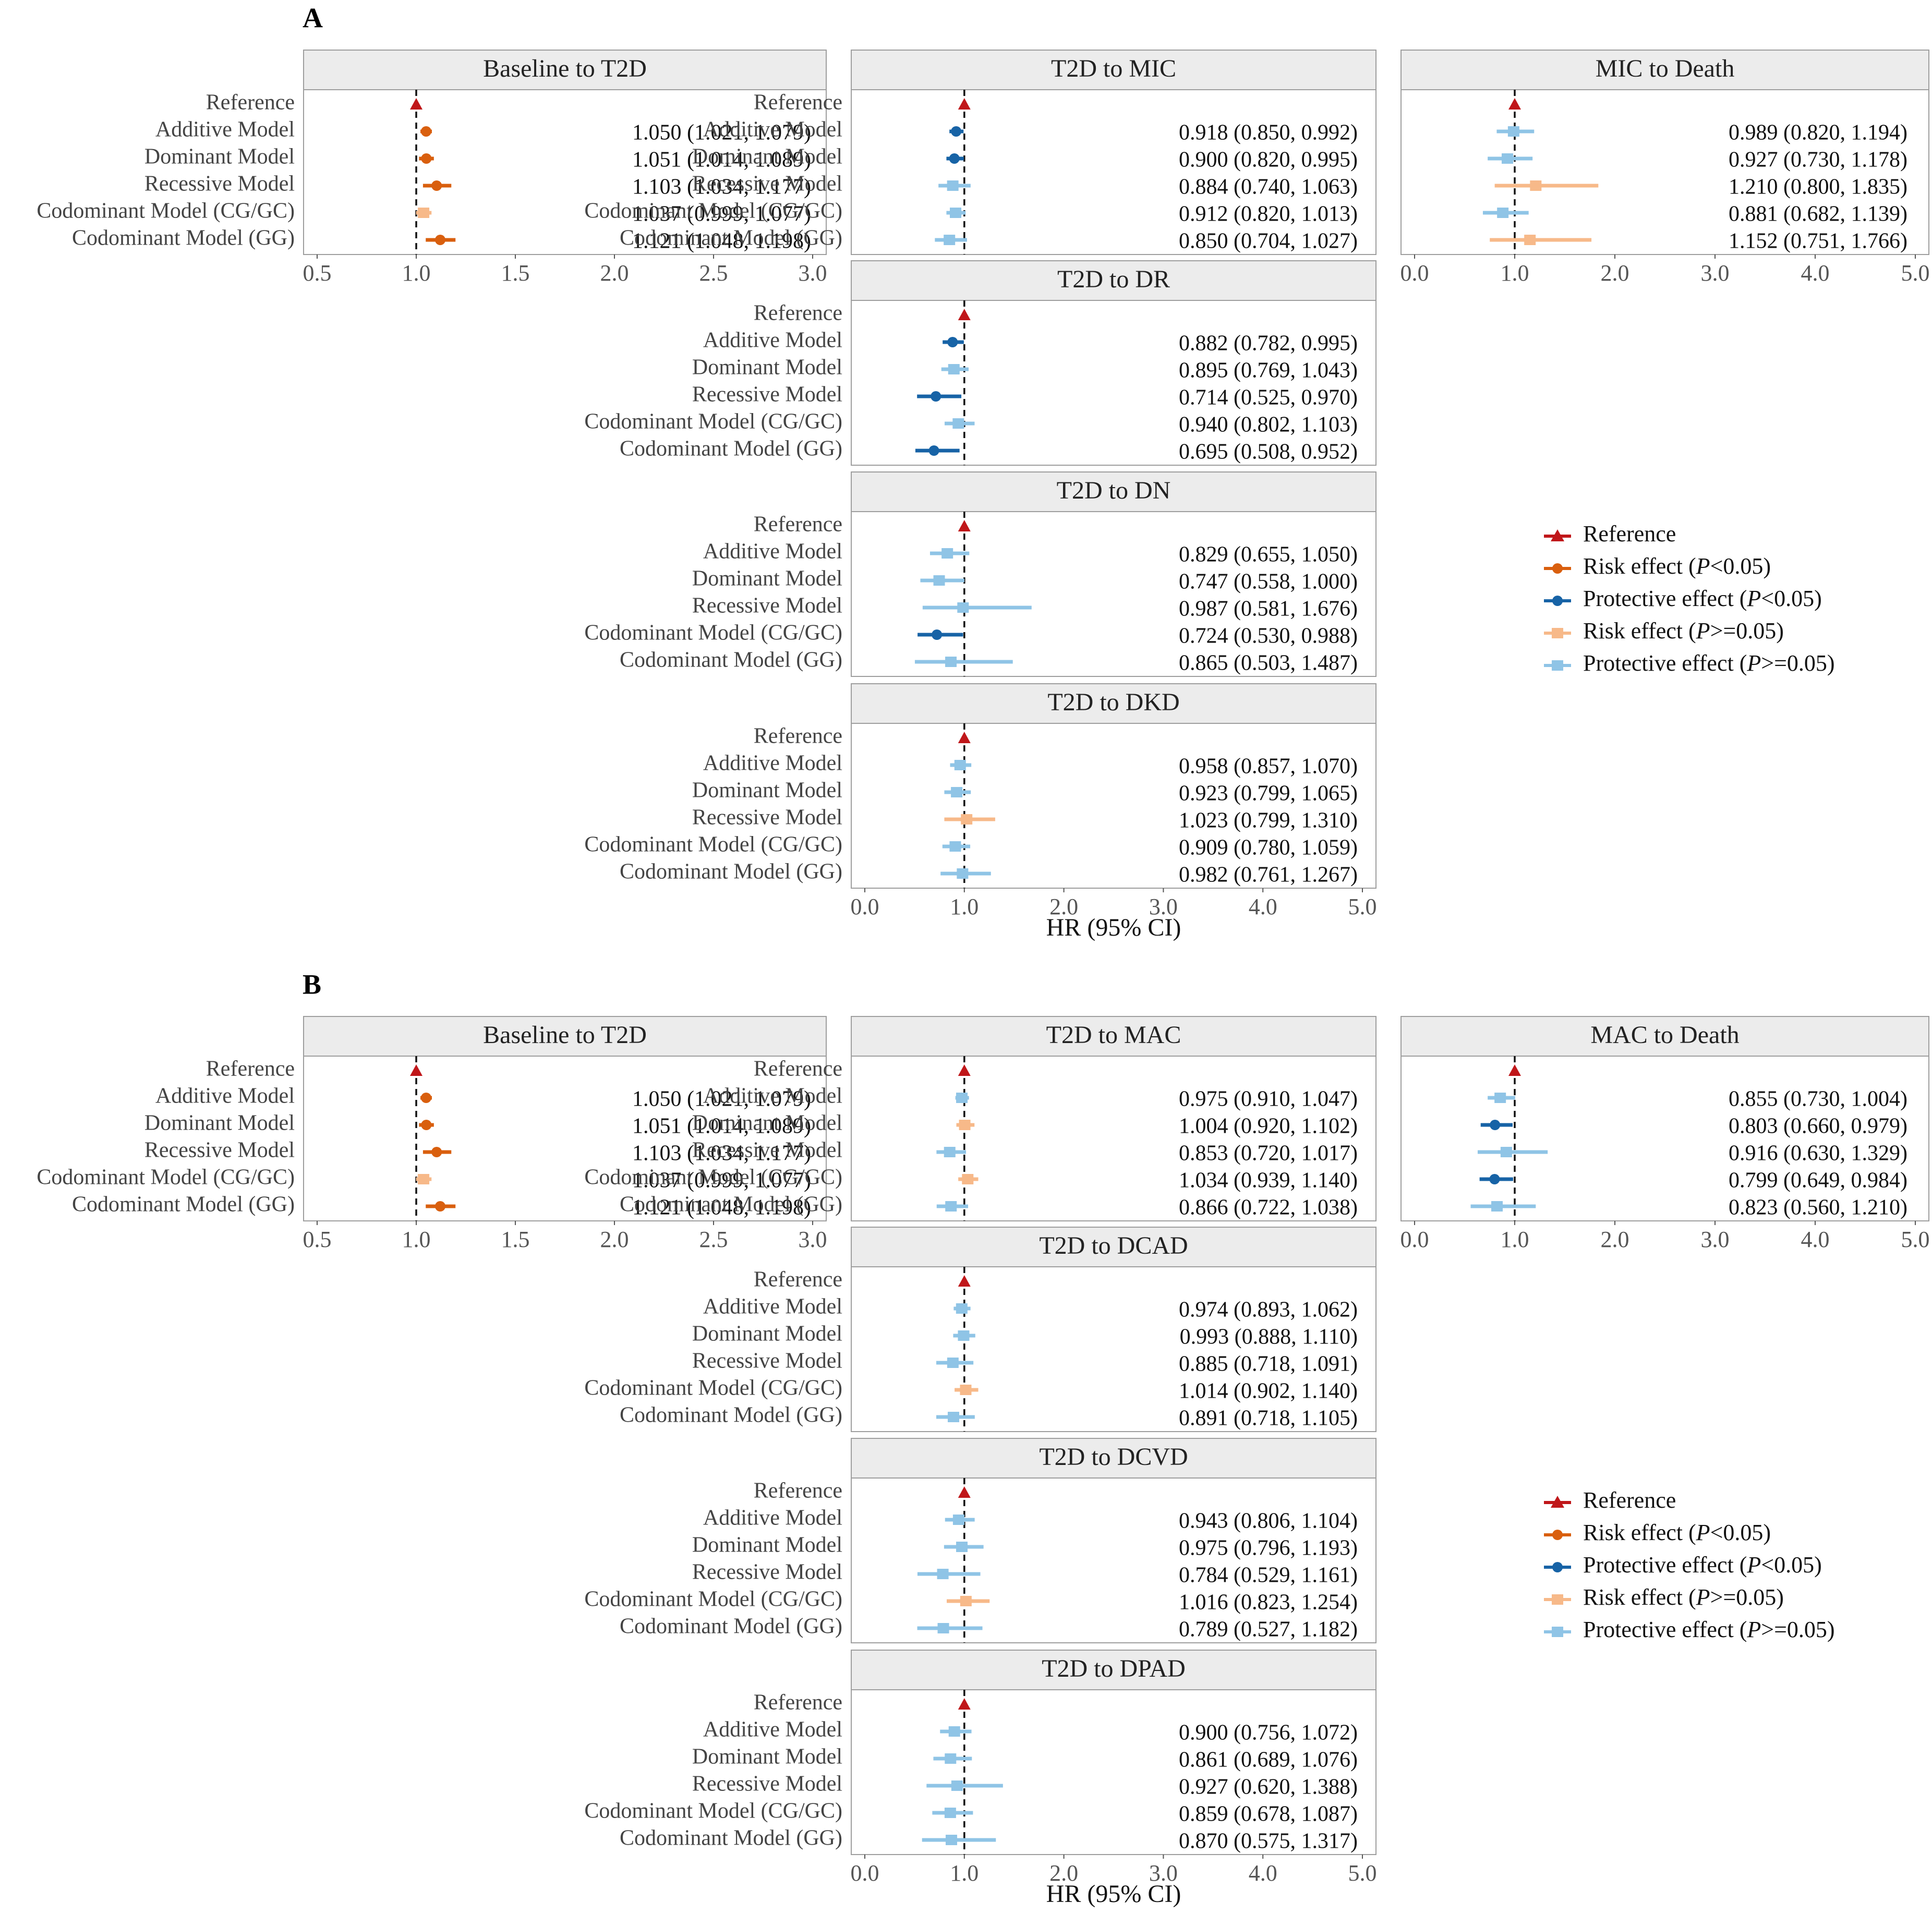  I want to click on hr-value-text: 0.853 (0.720, 1.017), so click(1268, 1154).